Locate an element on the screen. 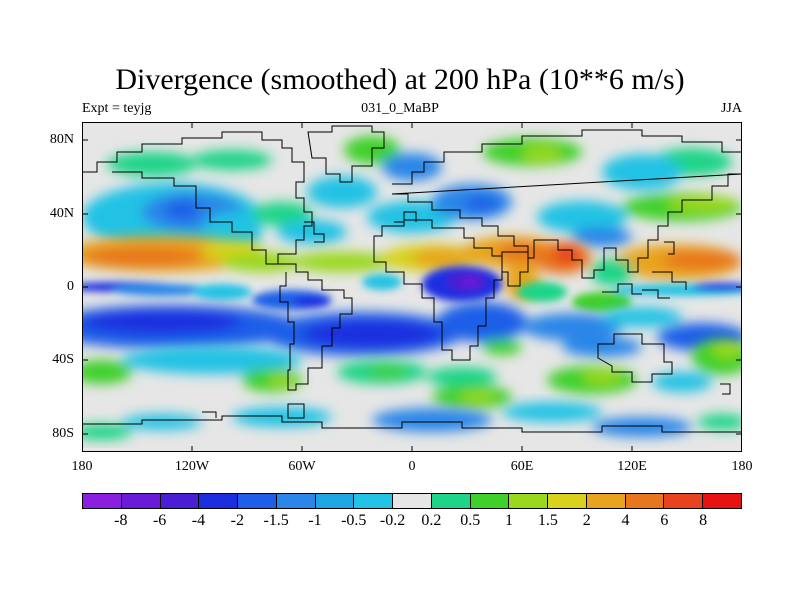 The image size is (800, 600). colorbar-label: 0.5 is located at coordinates (470, 520).